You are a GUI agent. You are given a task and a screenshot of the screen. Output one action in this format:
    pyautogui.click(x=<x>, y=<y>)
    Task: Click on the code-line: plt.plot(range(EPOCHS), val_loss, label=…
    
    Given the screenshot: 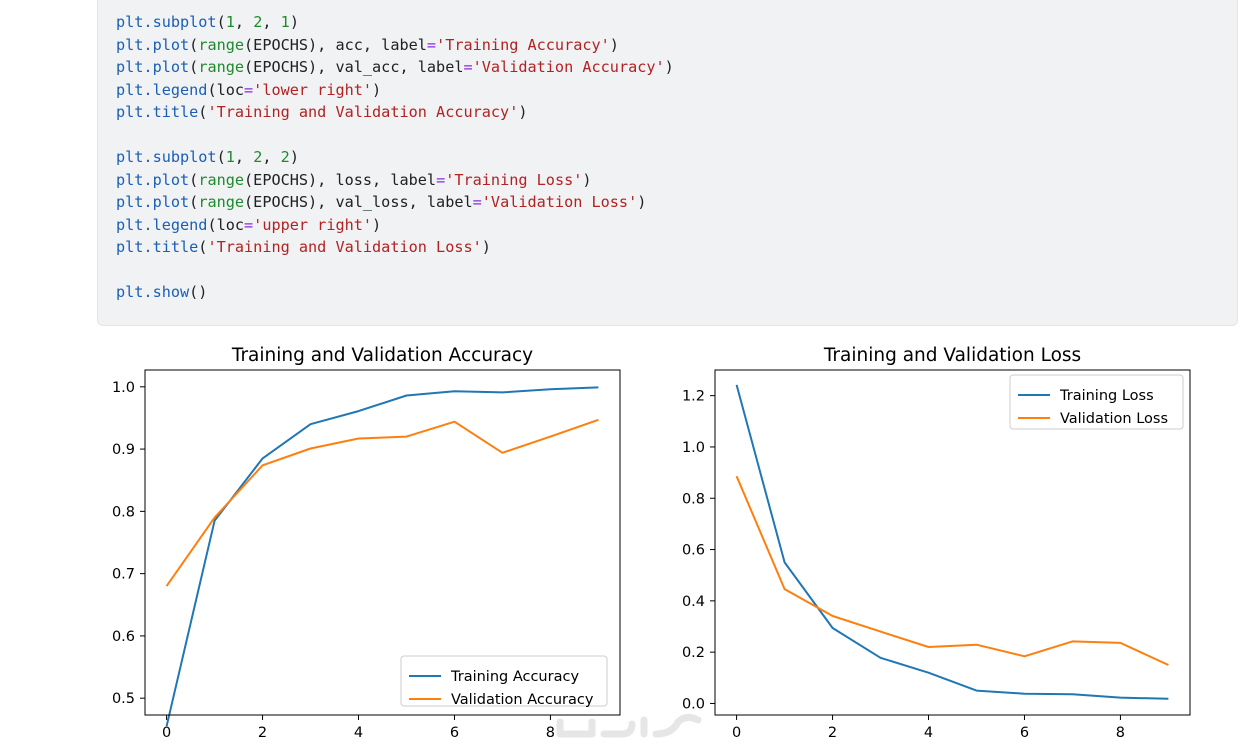 What is the action you would take?
    pyautogui.click(x=395, y=202)
    